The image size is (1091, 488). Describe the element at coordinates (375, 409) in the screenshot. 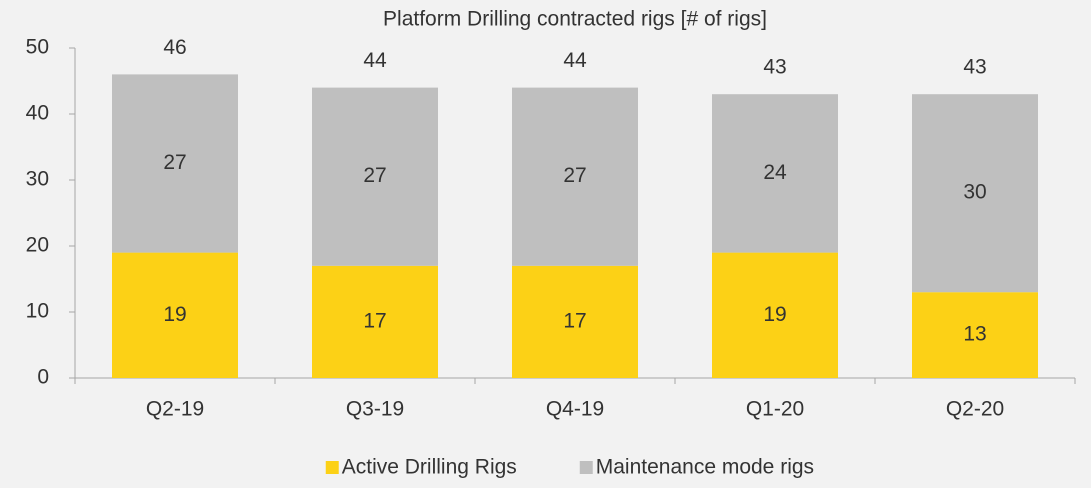

I see `x-tick-label: Q3-19` at that location.